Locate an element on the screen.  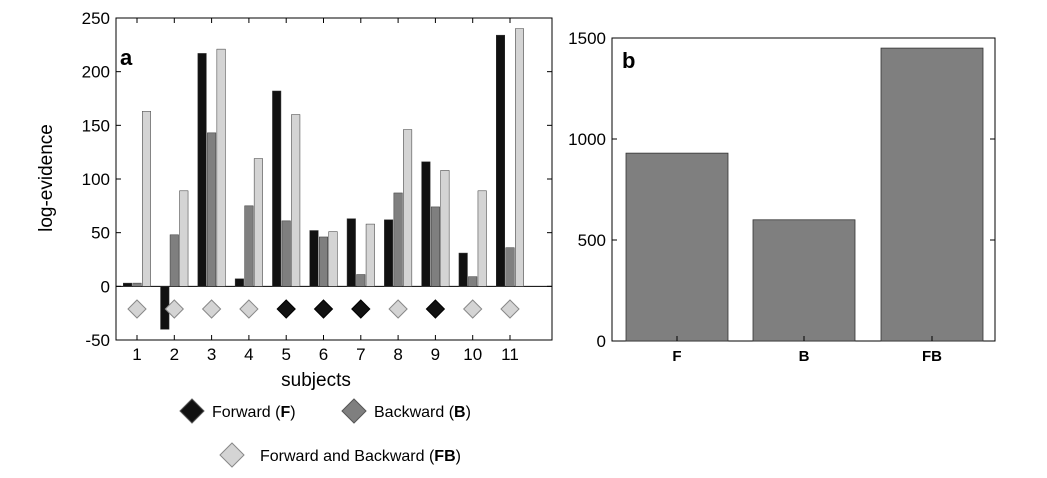
panel-a-y-axis-label: log-evidence is located at coordinates (46, 178).